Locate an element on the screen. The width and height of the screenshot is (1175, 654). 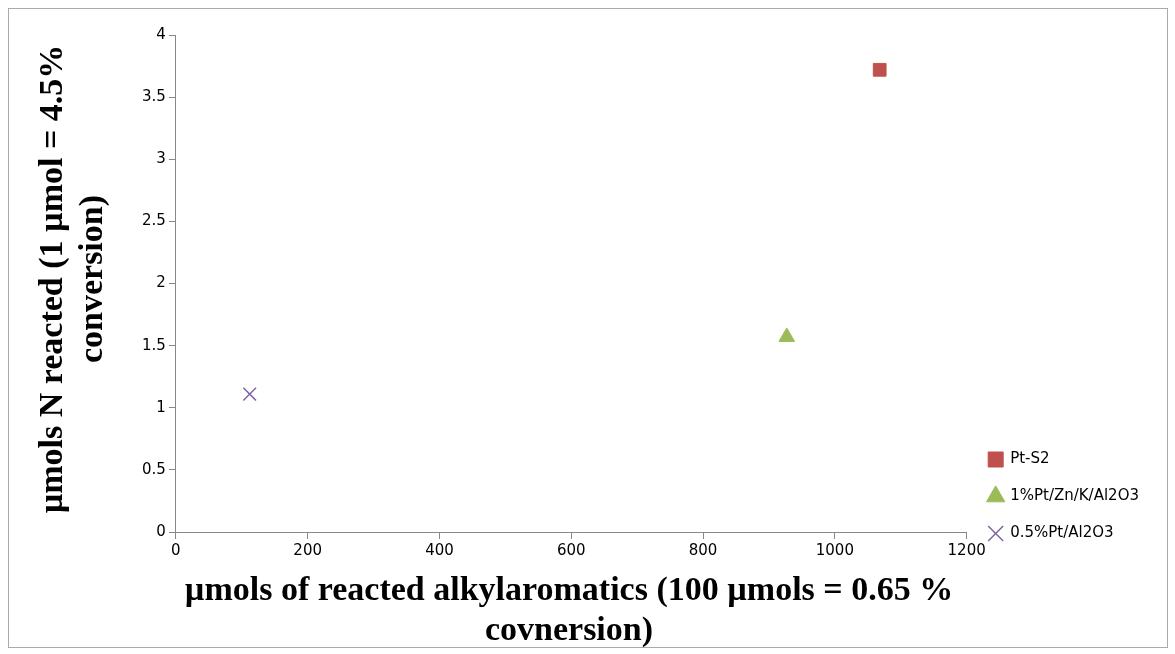
y-axis-title: µmols N reacted (1 µmol = 4.5% conversion) is located at coordinates (70, 279).